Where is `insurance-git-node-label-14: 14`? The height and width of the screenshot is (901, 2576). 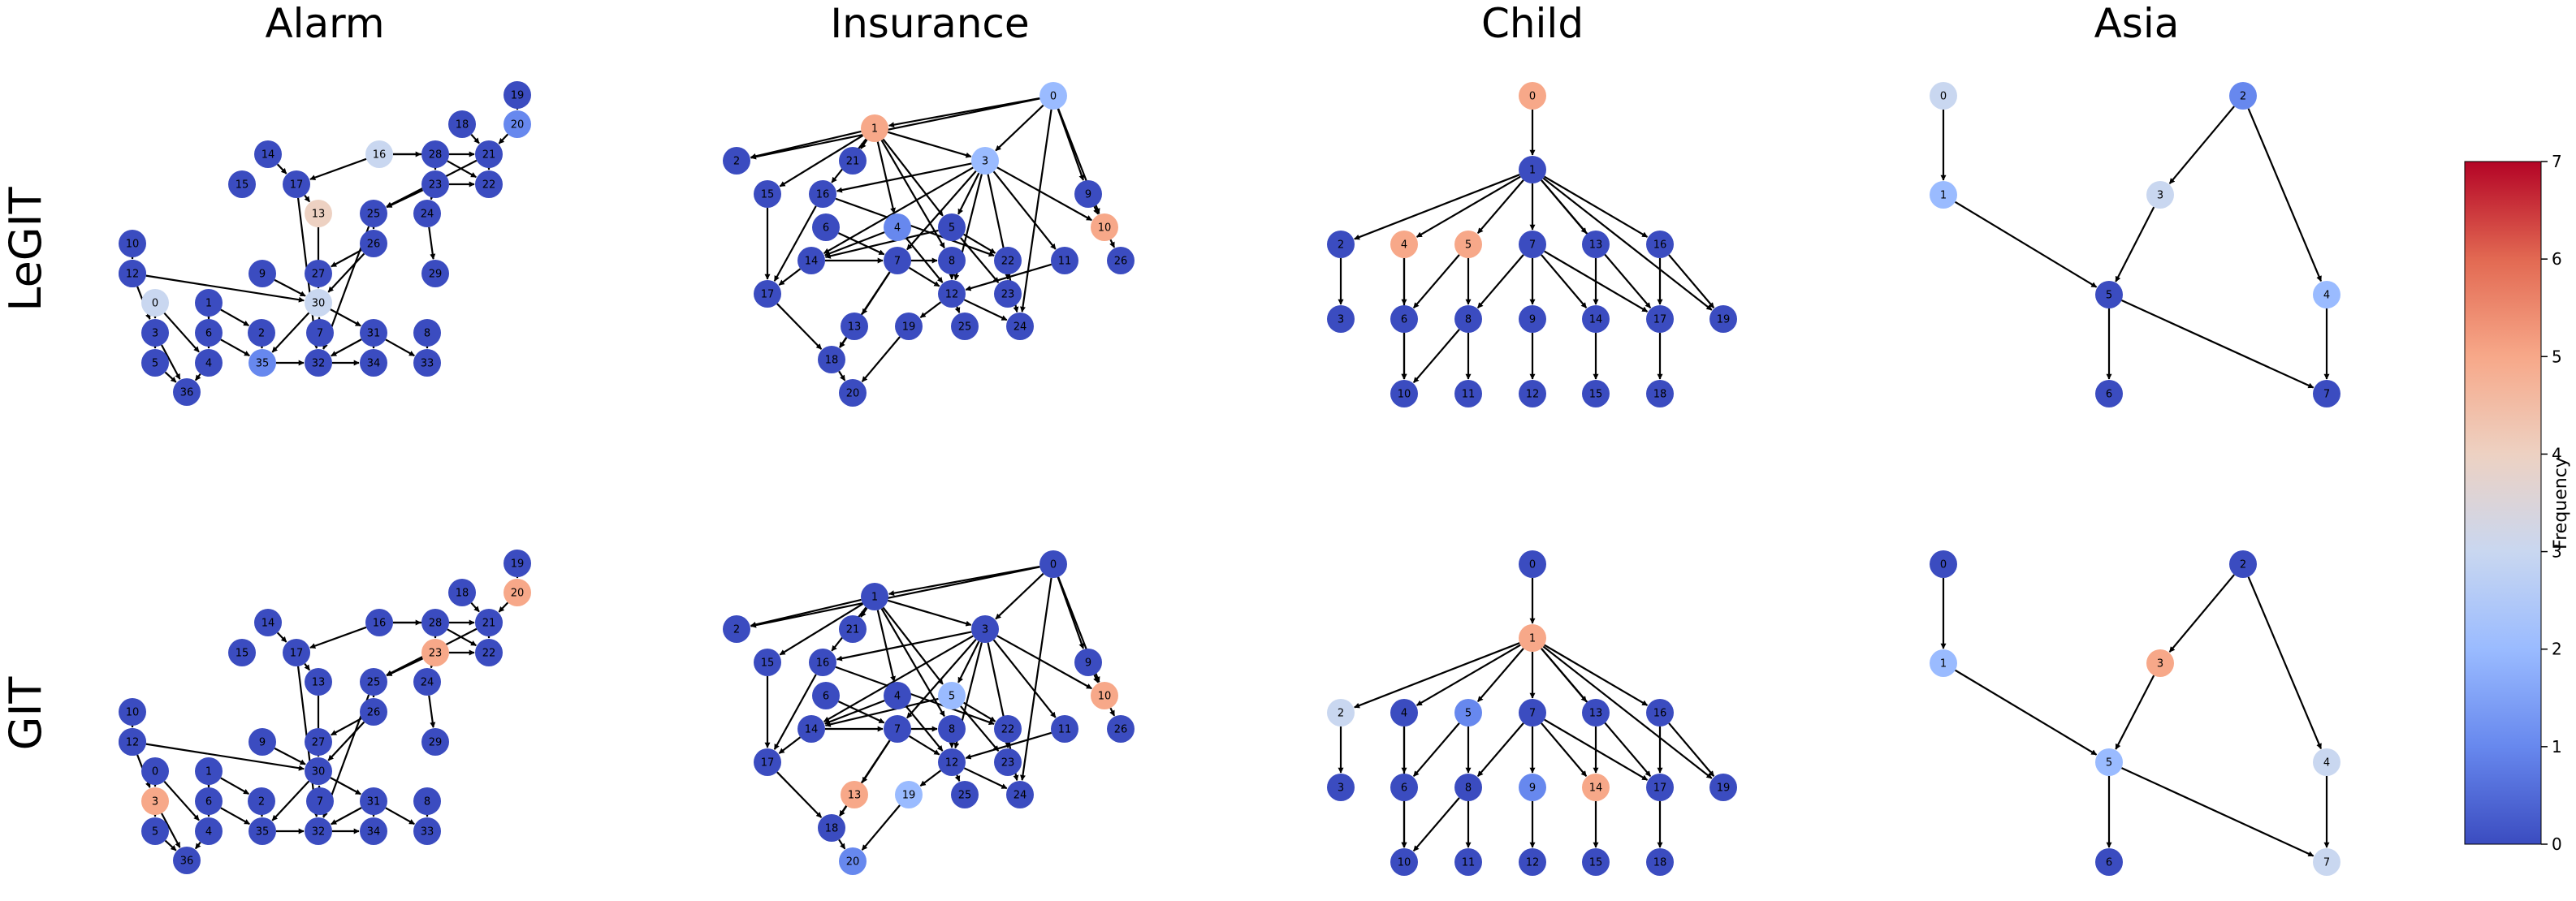 insurance-git-node-label-14: 14 is located at coordinates (812, 730).